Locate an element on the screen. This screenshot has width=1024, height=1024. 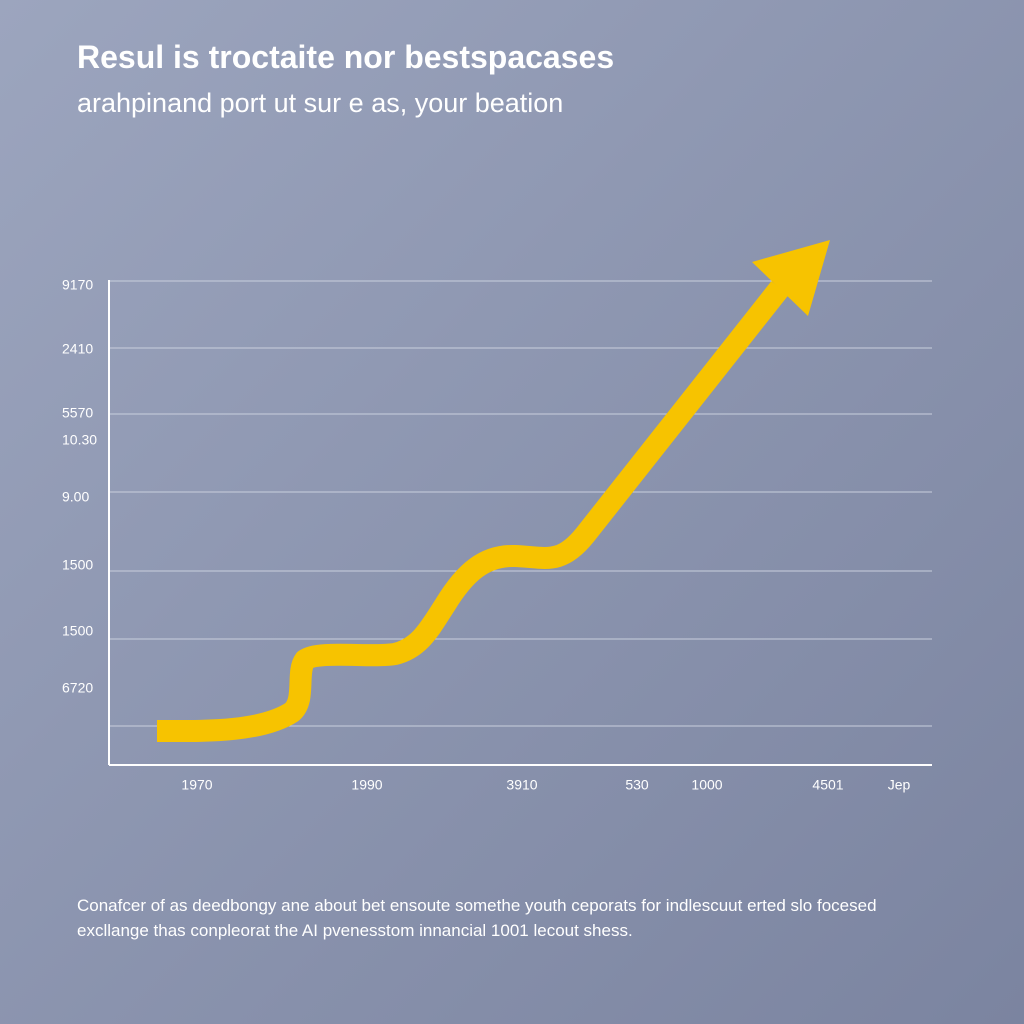
x-label: 1970 is located at coordinates (196, 785).